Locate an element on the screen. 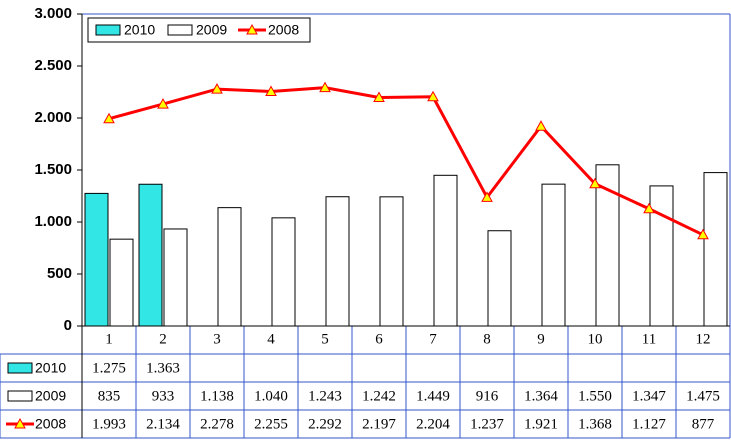  table-value: 2.255 is located at coordinates (271, 424).